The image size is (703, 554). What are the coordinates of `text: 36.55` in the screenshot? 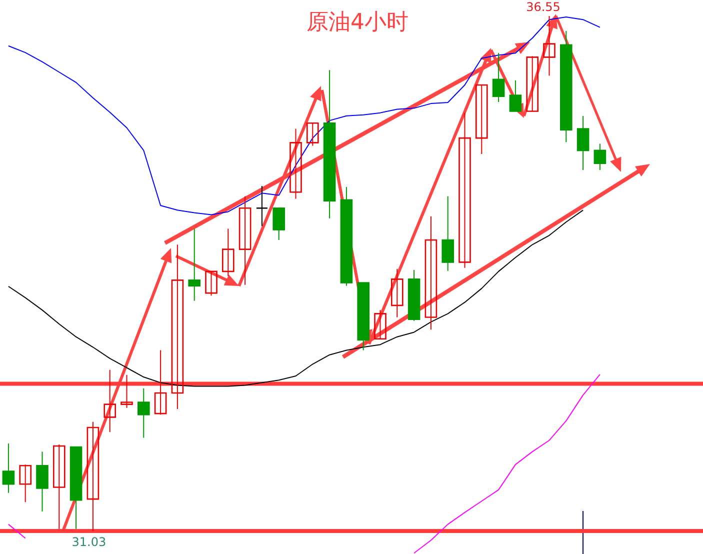 It's located at (543, 7).